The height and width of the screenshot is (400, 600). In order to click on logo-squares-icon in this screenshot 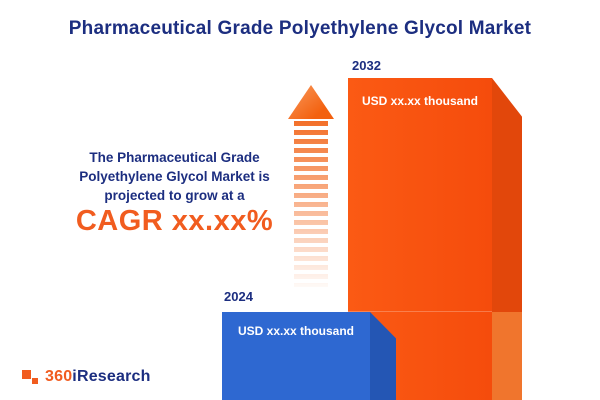, I will do `click(30, 377)`.